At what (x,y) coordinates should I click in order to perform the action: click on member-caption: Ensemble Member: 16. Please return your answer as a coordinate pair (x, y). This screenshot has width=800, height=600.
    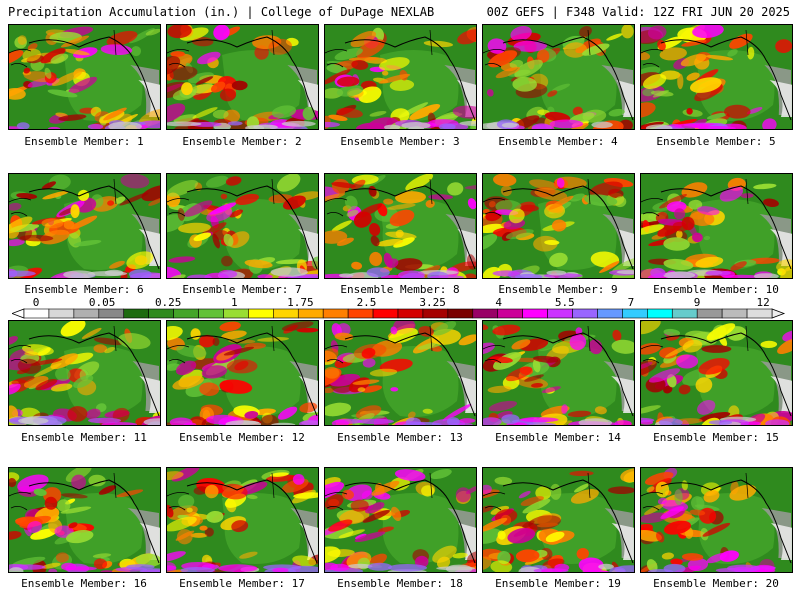
    Looking at the image, I should click on (84, 583).